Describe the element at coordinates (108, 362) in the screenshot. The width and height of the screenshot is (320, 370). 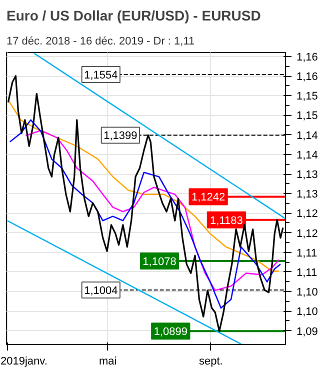
I see `x-tick-label: mai` at that location.